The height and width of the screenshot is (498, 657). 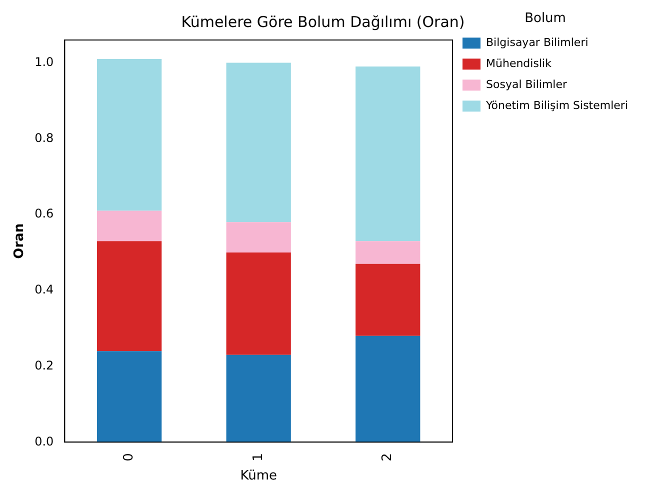 What do you see at coordinates (556, 105) in the screenshot?
I see `legend-label: Yönetim Bilişim Sistemleri` at bounding box center [556, 105].